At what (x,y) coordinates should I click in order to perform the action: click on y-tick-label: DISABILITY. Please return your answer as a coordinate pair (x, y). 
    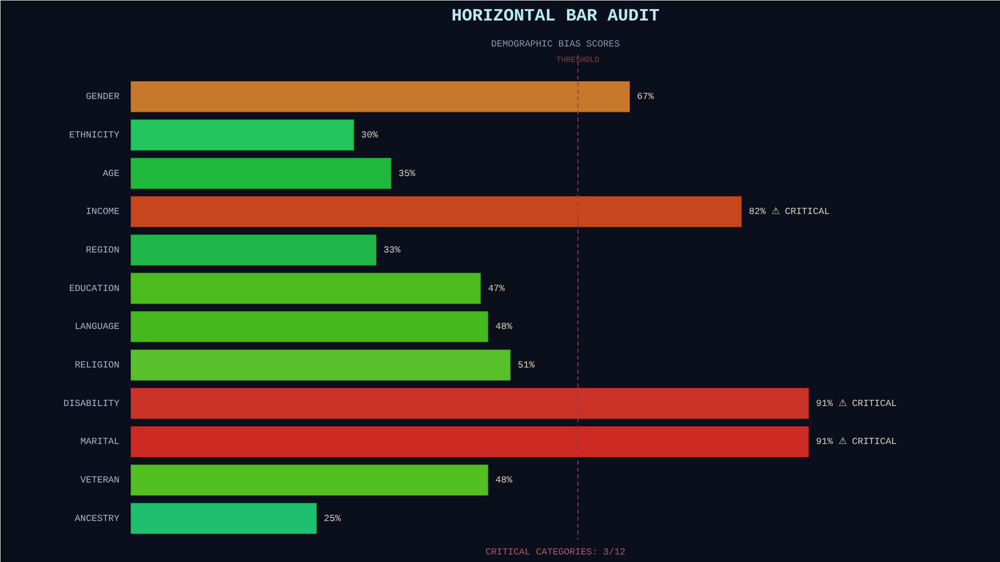
    Looking at the image, I should click on (92, 403).